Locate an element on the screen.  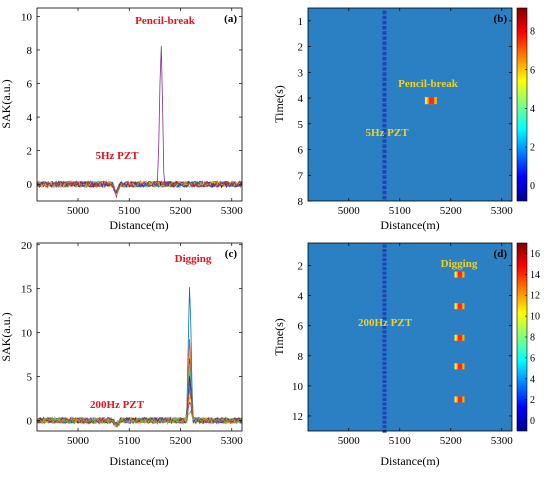
y-tick-label: 0 is located at coordinates (30, 421).